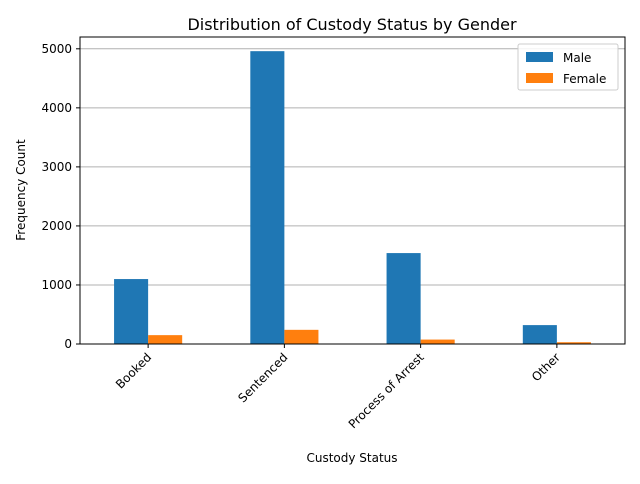  Describe the element at coordinates (131, 311) in the screenshot. I see `bar-male-booked` at that location.